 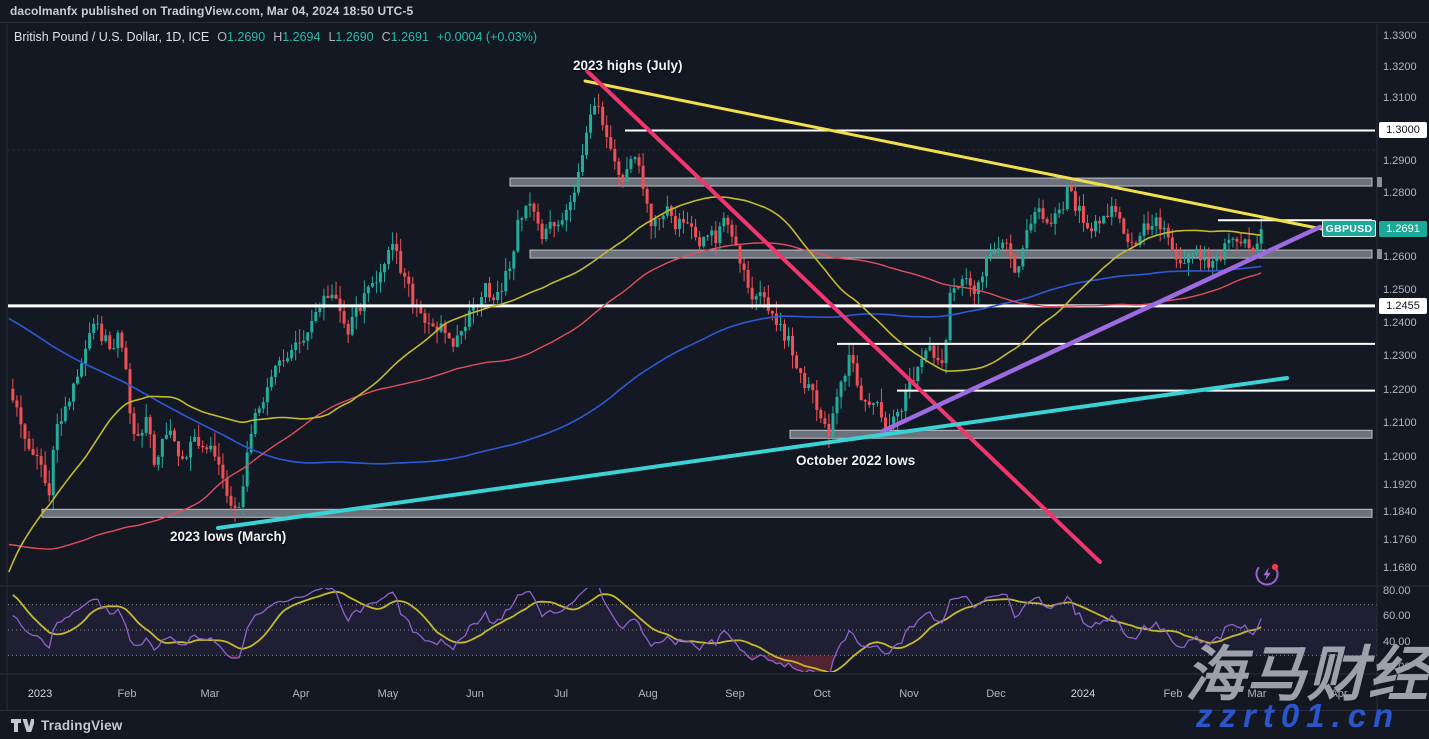 I want to click on price-tick-1.2800: 1.2800, so click(x=1400, y=192).